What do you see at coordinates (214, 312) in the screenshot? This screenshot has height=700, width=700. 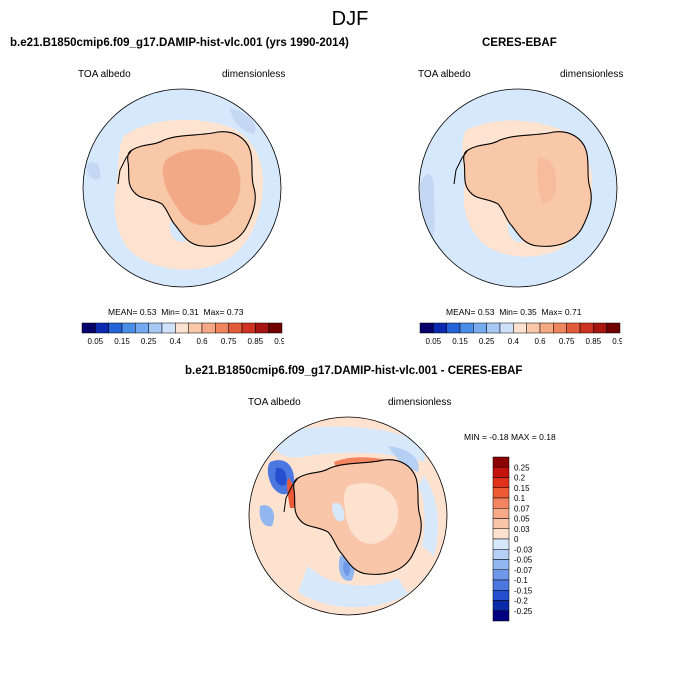 I see `panel1-max-label: Max=` at bounding box center [214, 312].